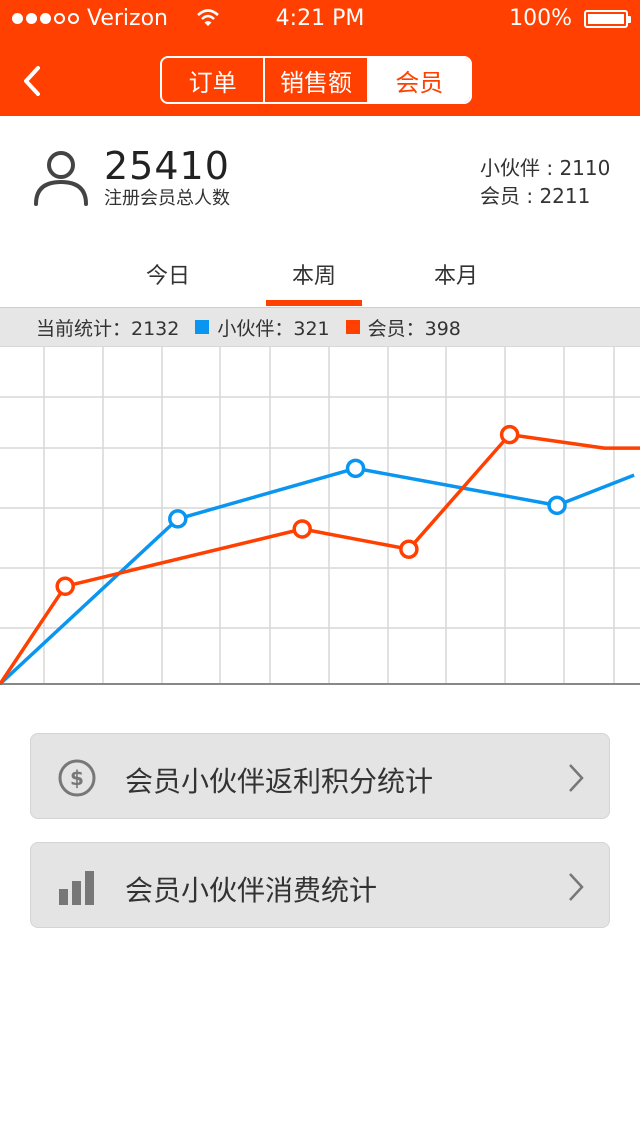  I want to click on wifi-icon, so click(208, 17).